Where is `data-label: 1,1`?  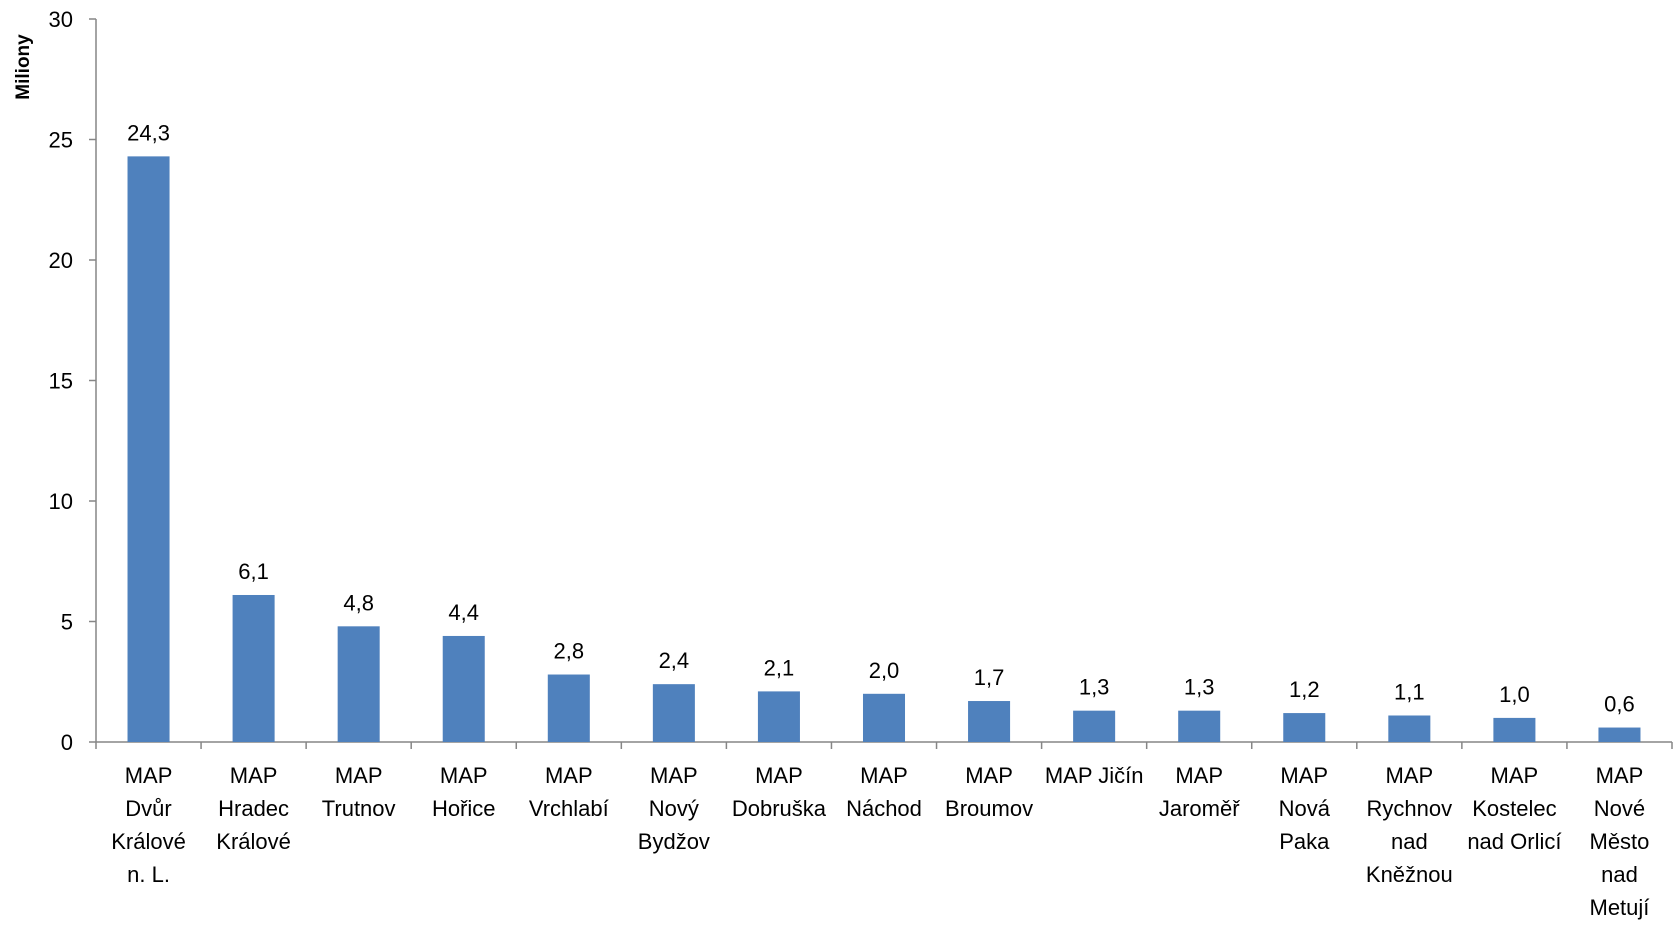 data-label: 1,1 is located at coordinates (1409, 691).